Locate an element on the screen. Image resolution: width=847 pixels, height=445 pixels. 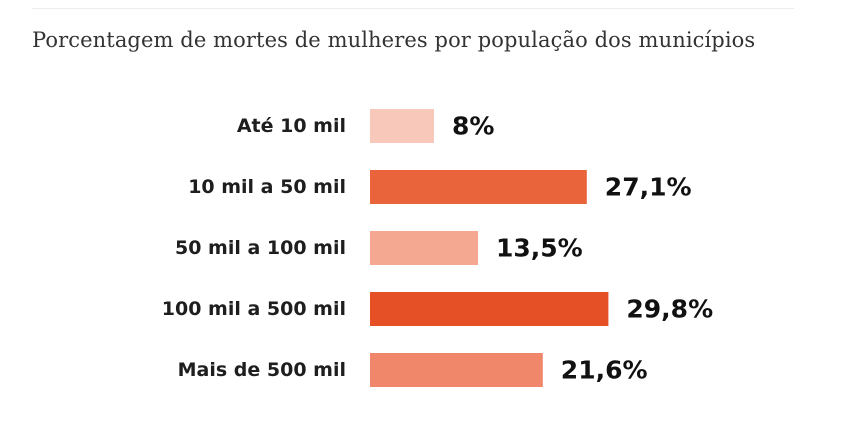
value-label: 27,1% is located at coordinates (648, 187).